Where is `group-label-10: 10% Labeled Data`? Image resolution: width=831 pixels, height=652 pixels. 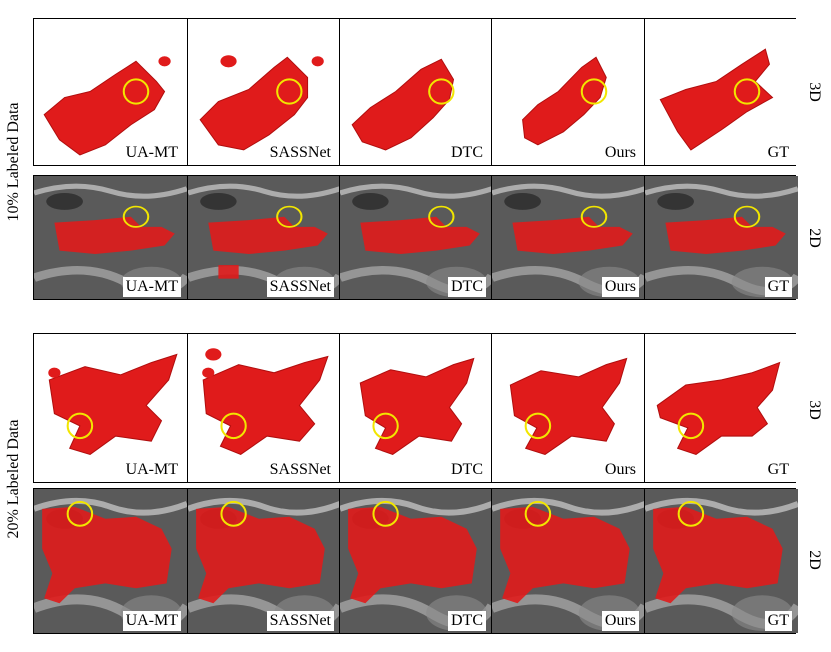
group-label-10: 10% Labeled Data is located at coordinates (13, 162).